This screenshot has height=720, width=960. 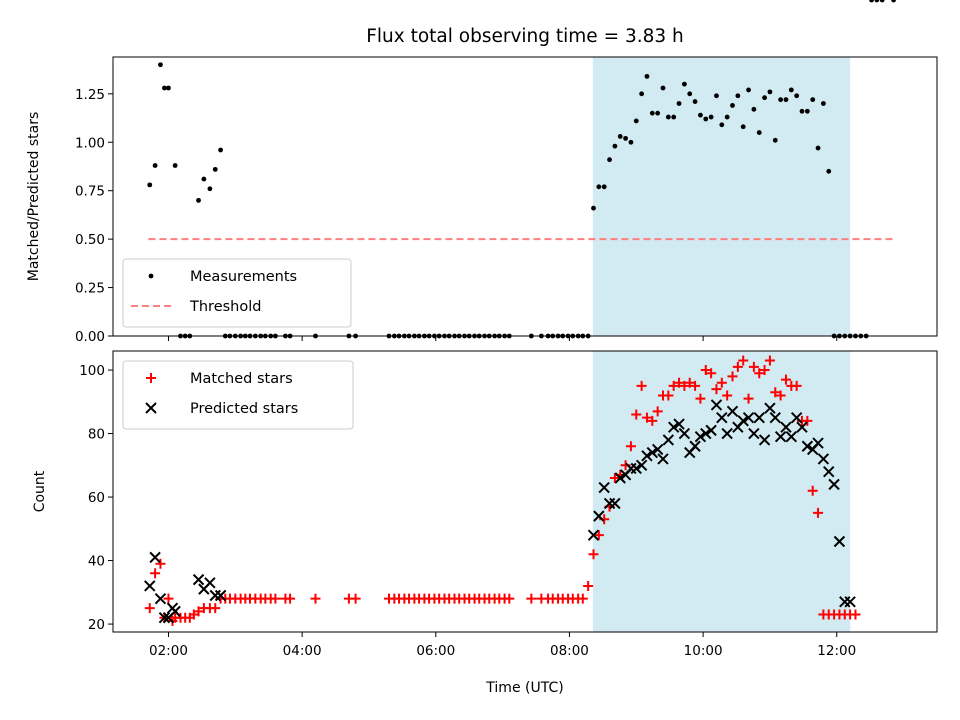 I want to click on top-legend: Measurements Threshold, so click(x=237, y=293).